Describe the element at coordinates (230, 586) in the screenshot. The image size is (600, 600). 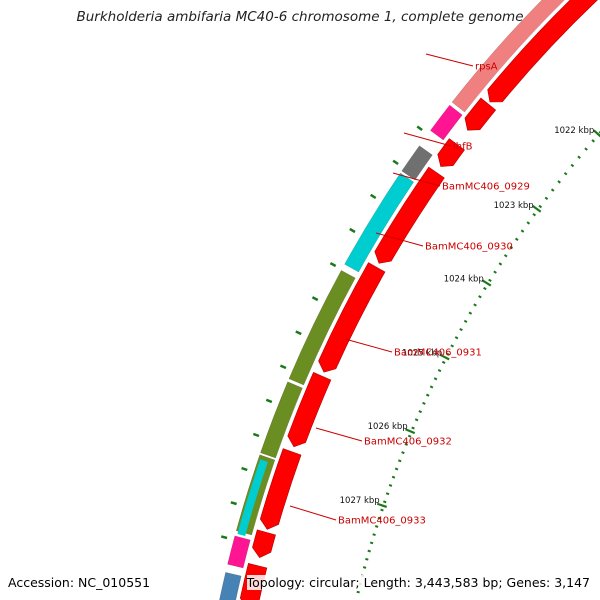
I see `blue-feature` at that location.